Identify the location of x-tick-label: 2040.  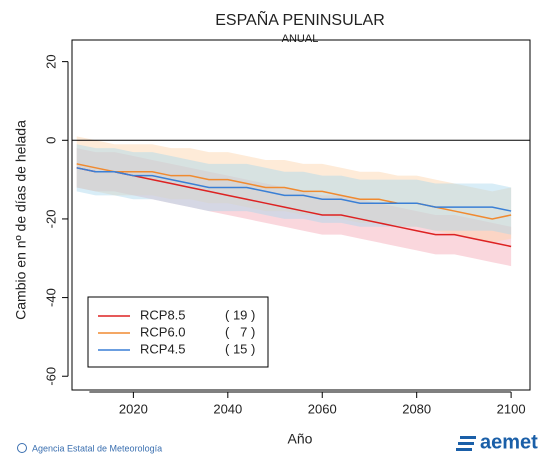
(227, 408).